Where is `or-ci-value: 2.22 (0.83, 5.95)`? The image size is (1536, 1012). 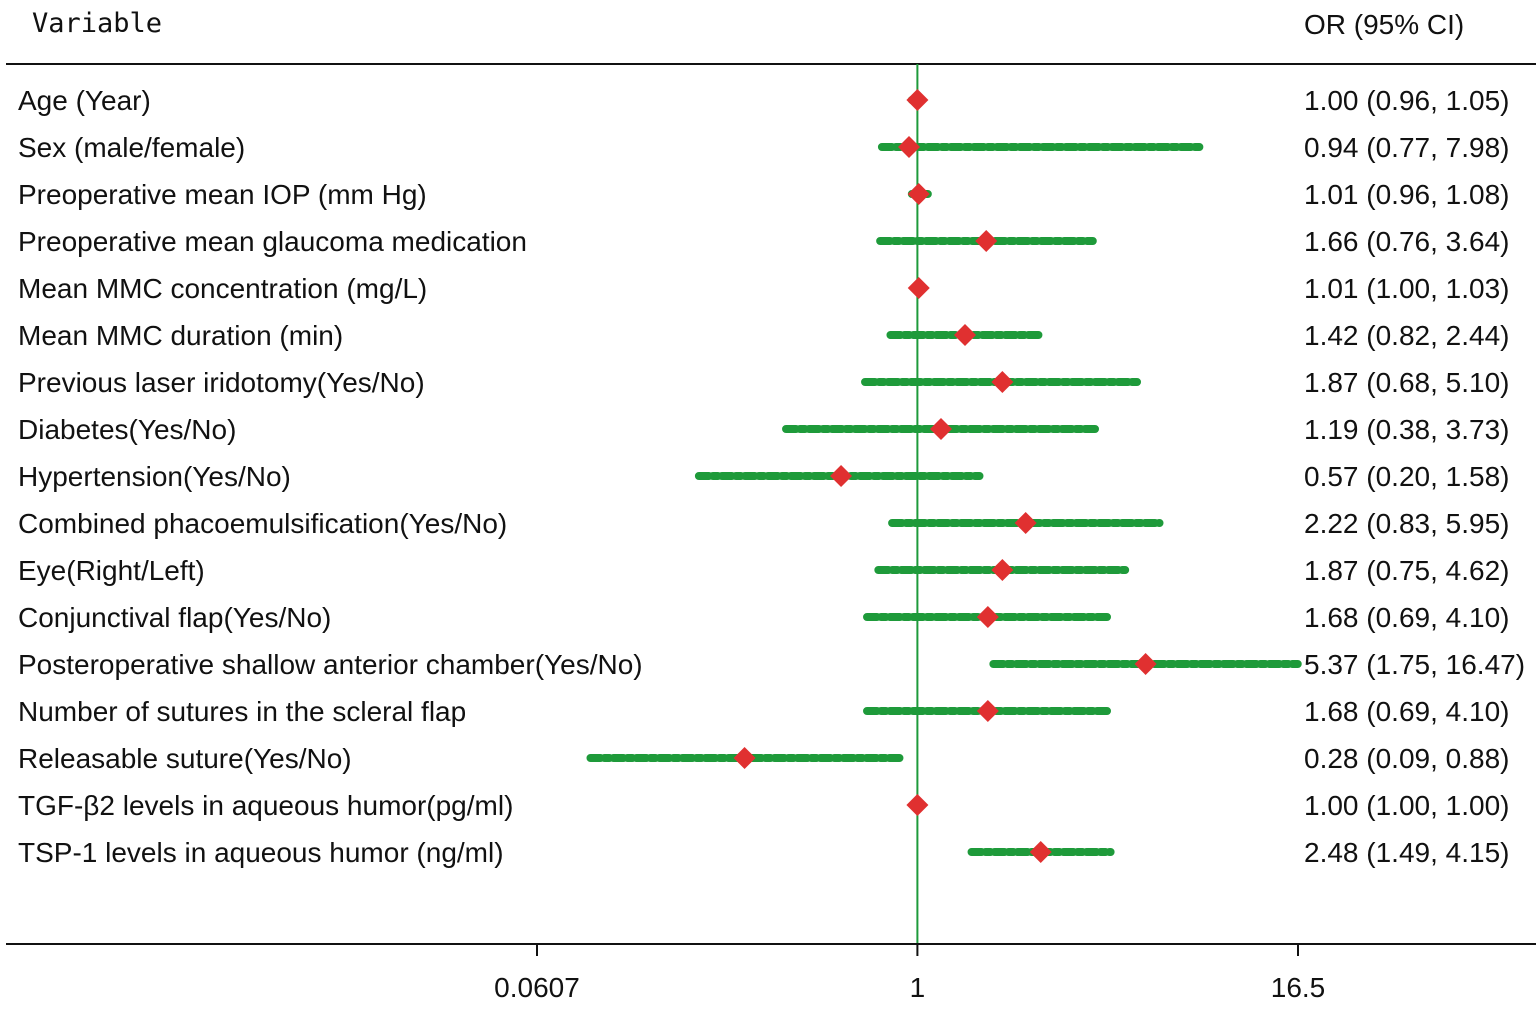
or-ci-value: 2.22 (0.83, 5.95) is located at coordinates (1406, 523).